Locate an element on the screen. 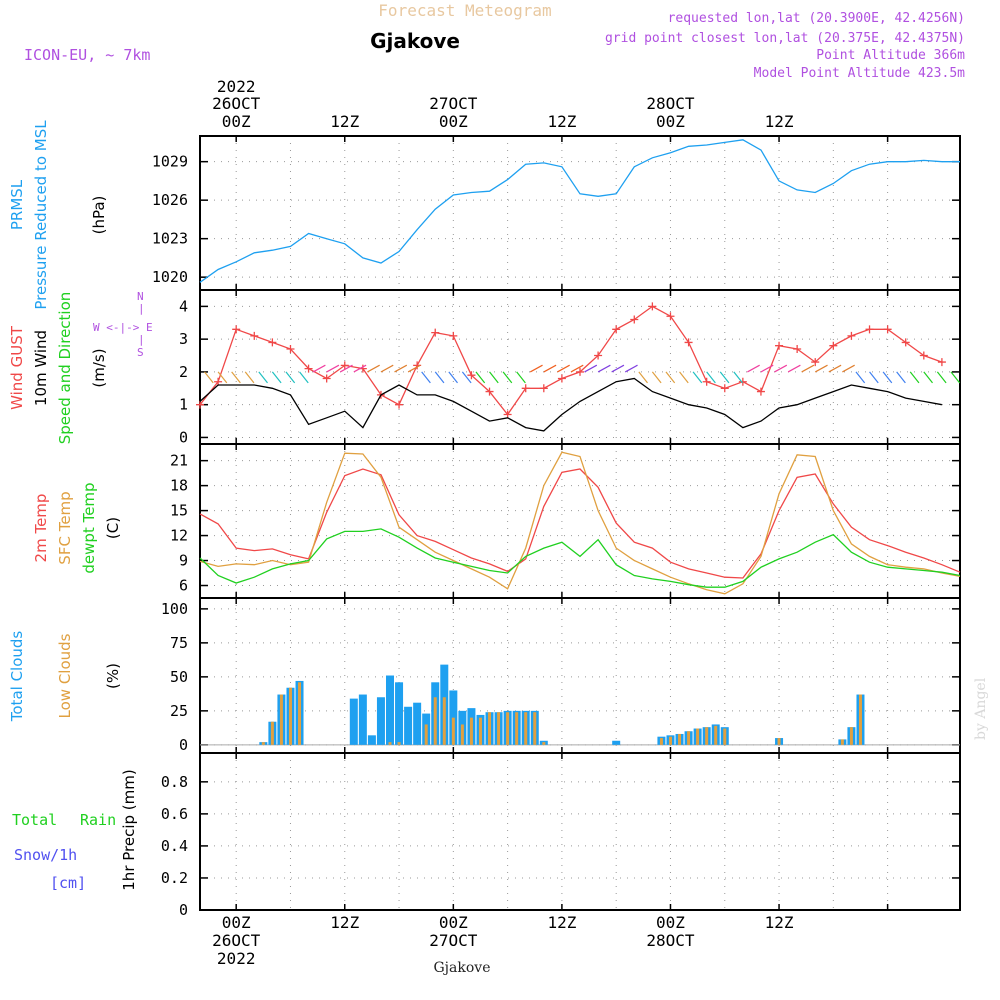 This screenshot has width=1000, height=1000. y-tick-label: 0.4 is located at coordinates (174, 846).